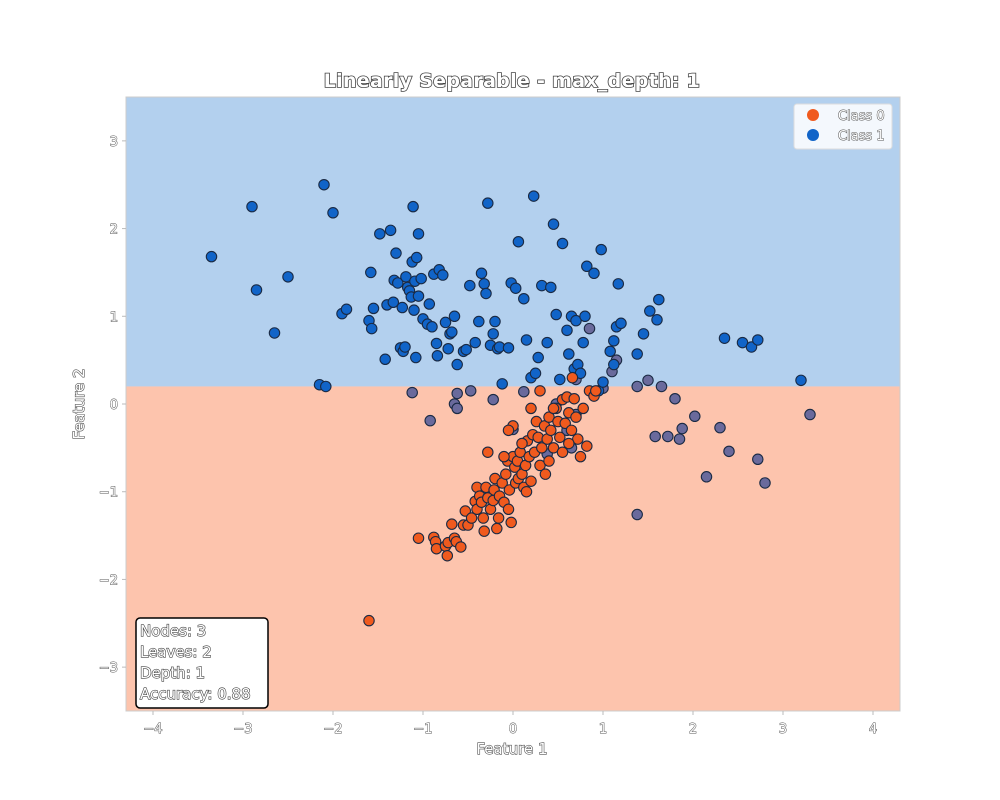  What do you see at coordinates (513, 729) in the screenshot?
I see `x-tick-label: 0` at bounding box center [513, 729].